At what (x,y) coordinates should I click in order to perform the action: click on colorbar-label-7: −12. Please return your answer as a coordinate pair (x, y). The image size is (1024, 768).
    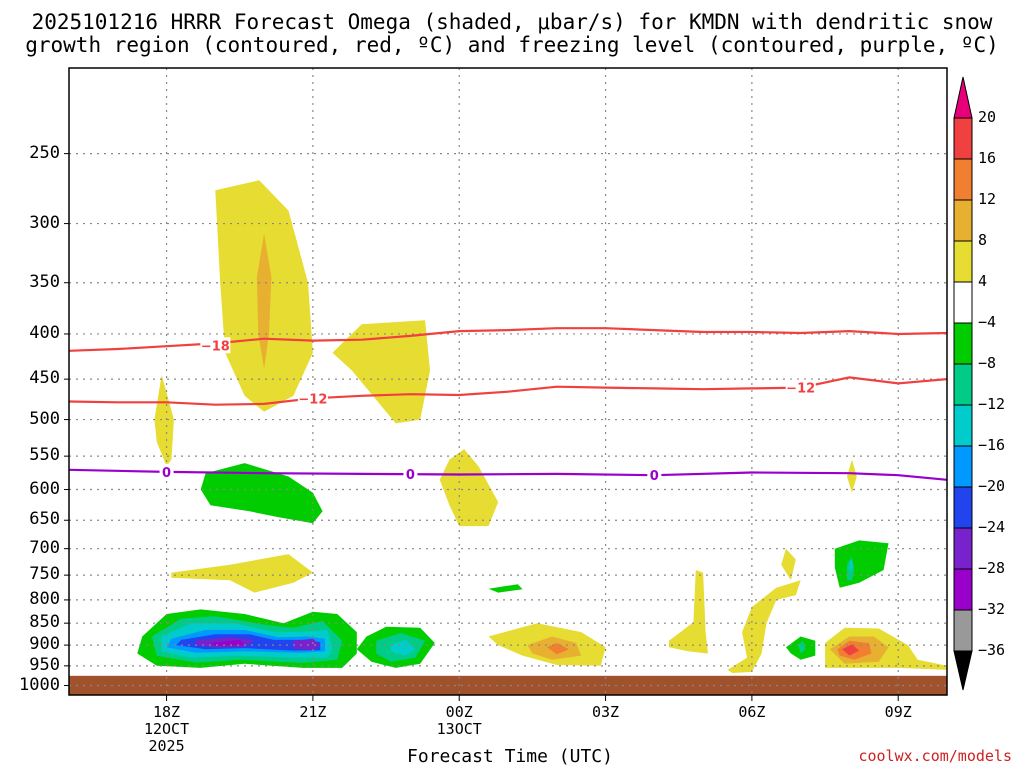
    Looking at the image, I should click on (992, 404).